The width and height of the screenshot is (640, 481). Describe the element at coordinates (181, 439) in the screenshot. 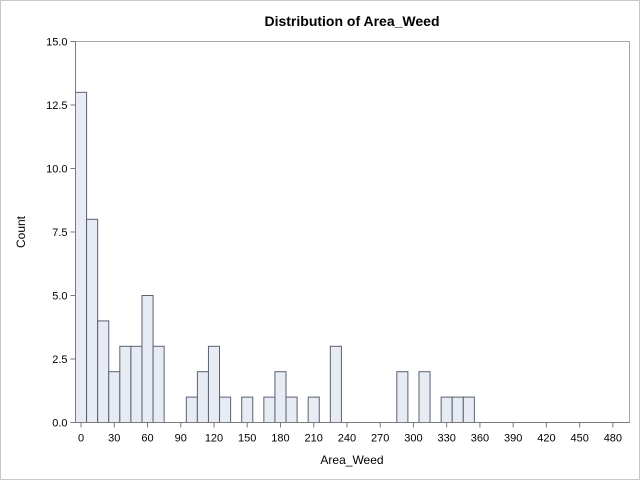

I see `x-tick-label: 90` at that location.